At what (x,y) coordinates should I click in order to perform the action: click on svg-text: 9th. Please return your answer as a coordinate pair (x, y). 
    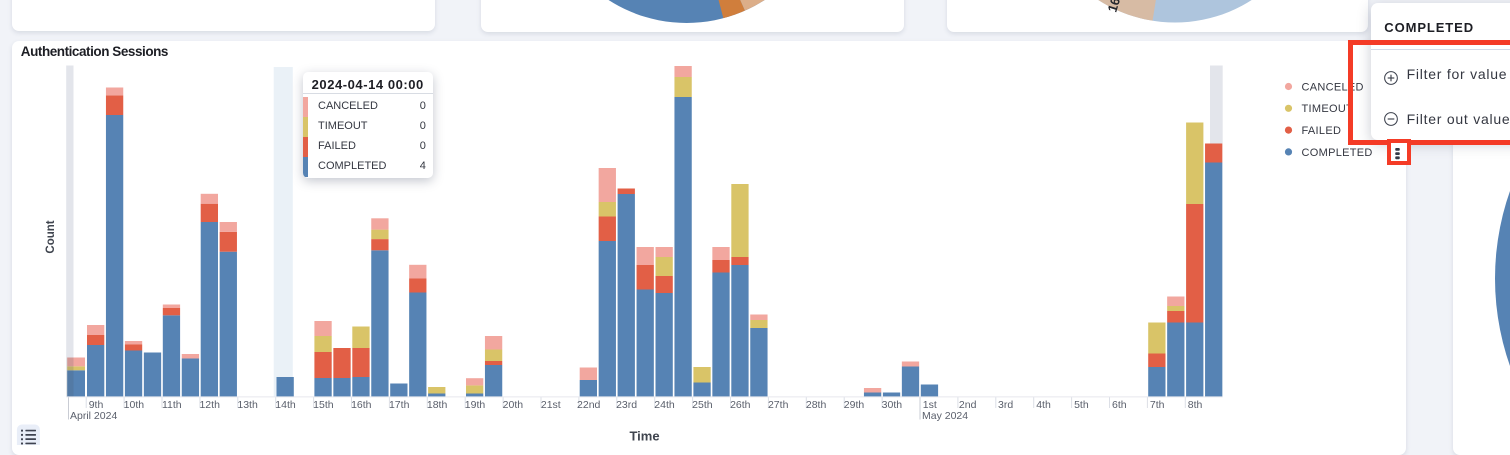
    Looking at the image, I should click on (96, 405).